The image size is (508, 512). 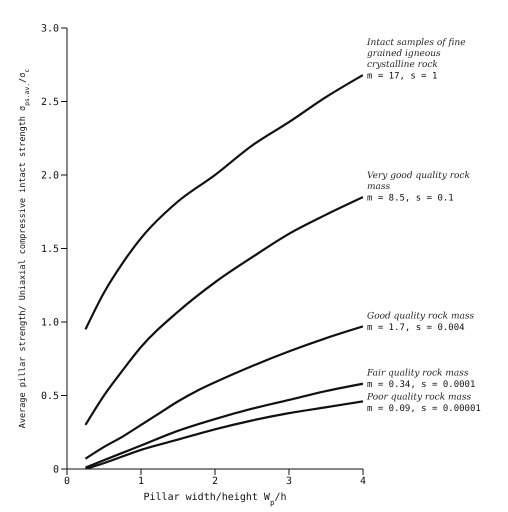 I want to click on x-tick-label: 0, so click(x=67, y=482).